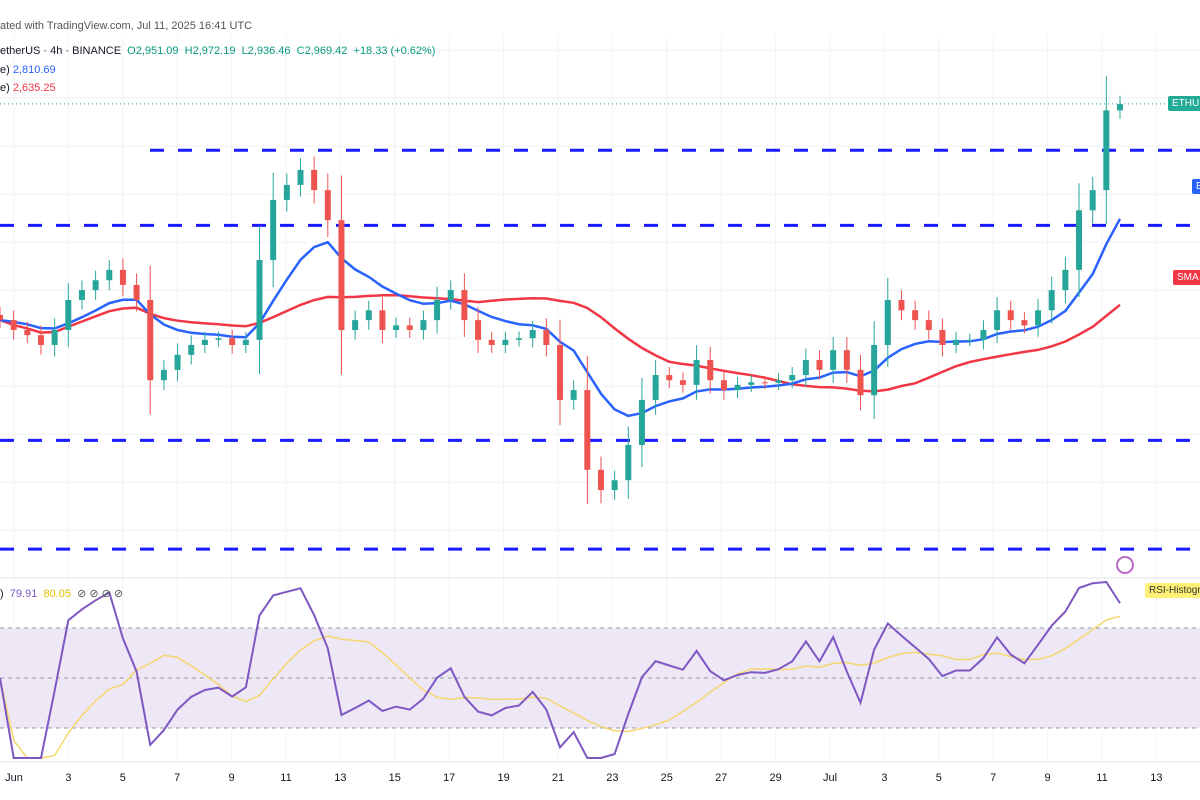 The height and width of the screenshot is (800, 1200). Describe the element at coordinates (666, 778) in the screenshot. I see `x-tick-label: 25` at that location.